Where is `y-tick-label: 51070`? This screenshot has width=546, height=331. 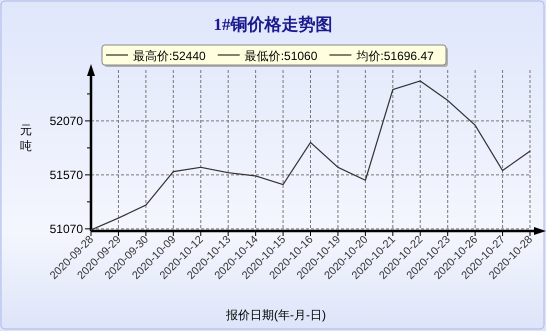 y-tick-label: 51070 is located at coordinates (67, 229).